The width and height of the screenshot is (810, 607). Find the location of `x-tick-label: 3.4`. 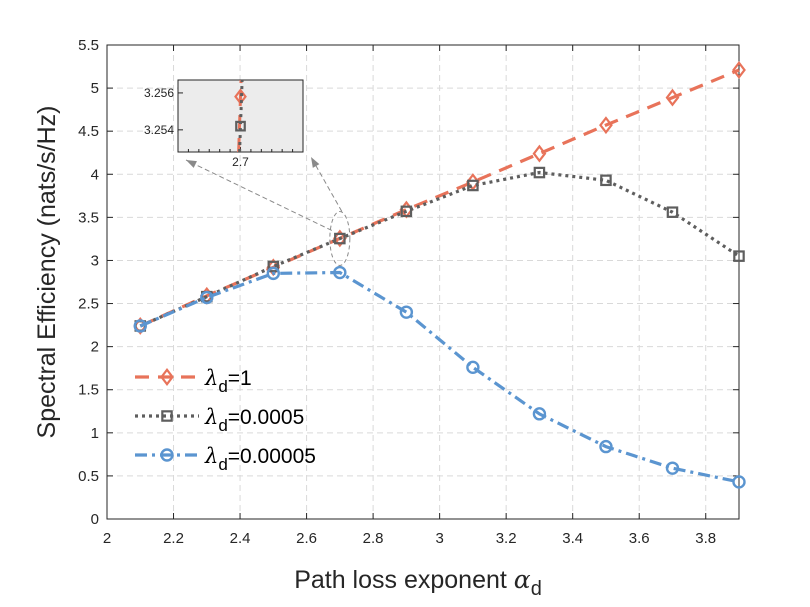

x-tick-label: 3.4 is located at coordinates (572, 538).